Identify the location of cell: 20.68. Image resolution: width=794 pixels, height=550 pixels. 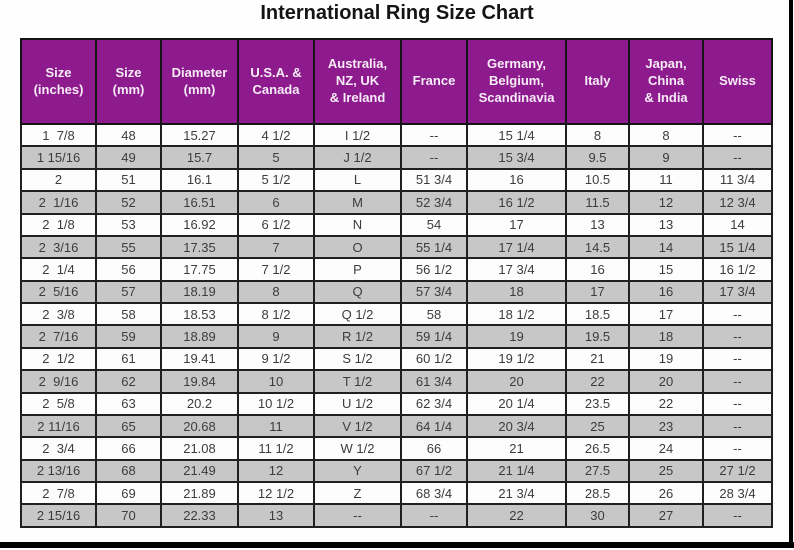
(199, 426).